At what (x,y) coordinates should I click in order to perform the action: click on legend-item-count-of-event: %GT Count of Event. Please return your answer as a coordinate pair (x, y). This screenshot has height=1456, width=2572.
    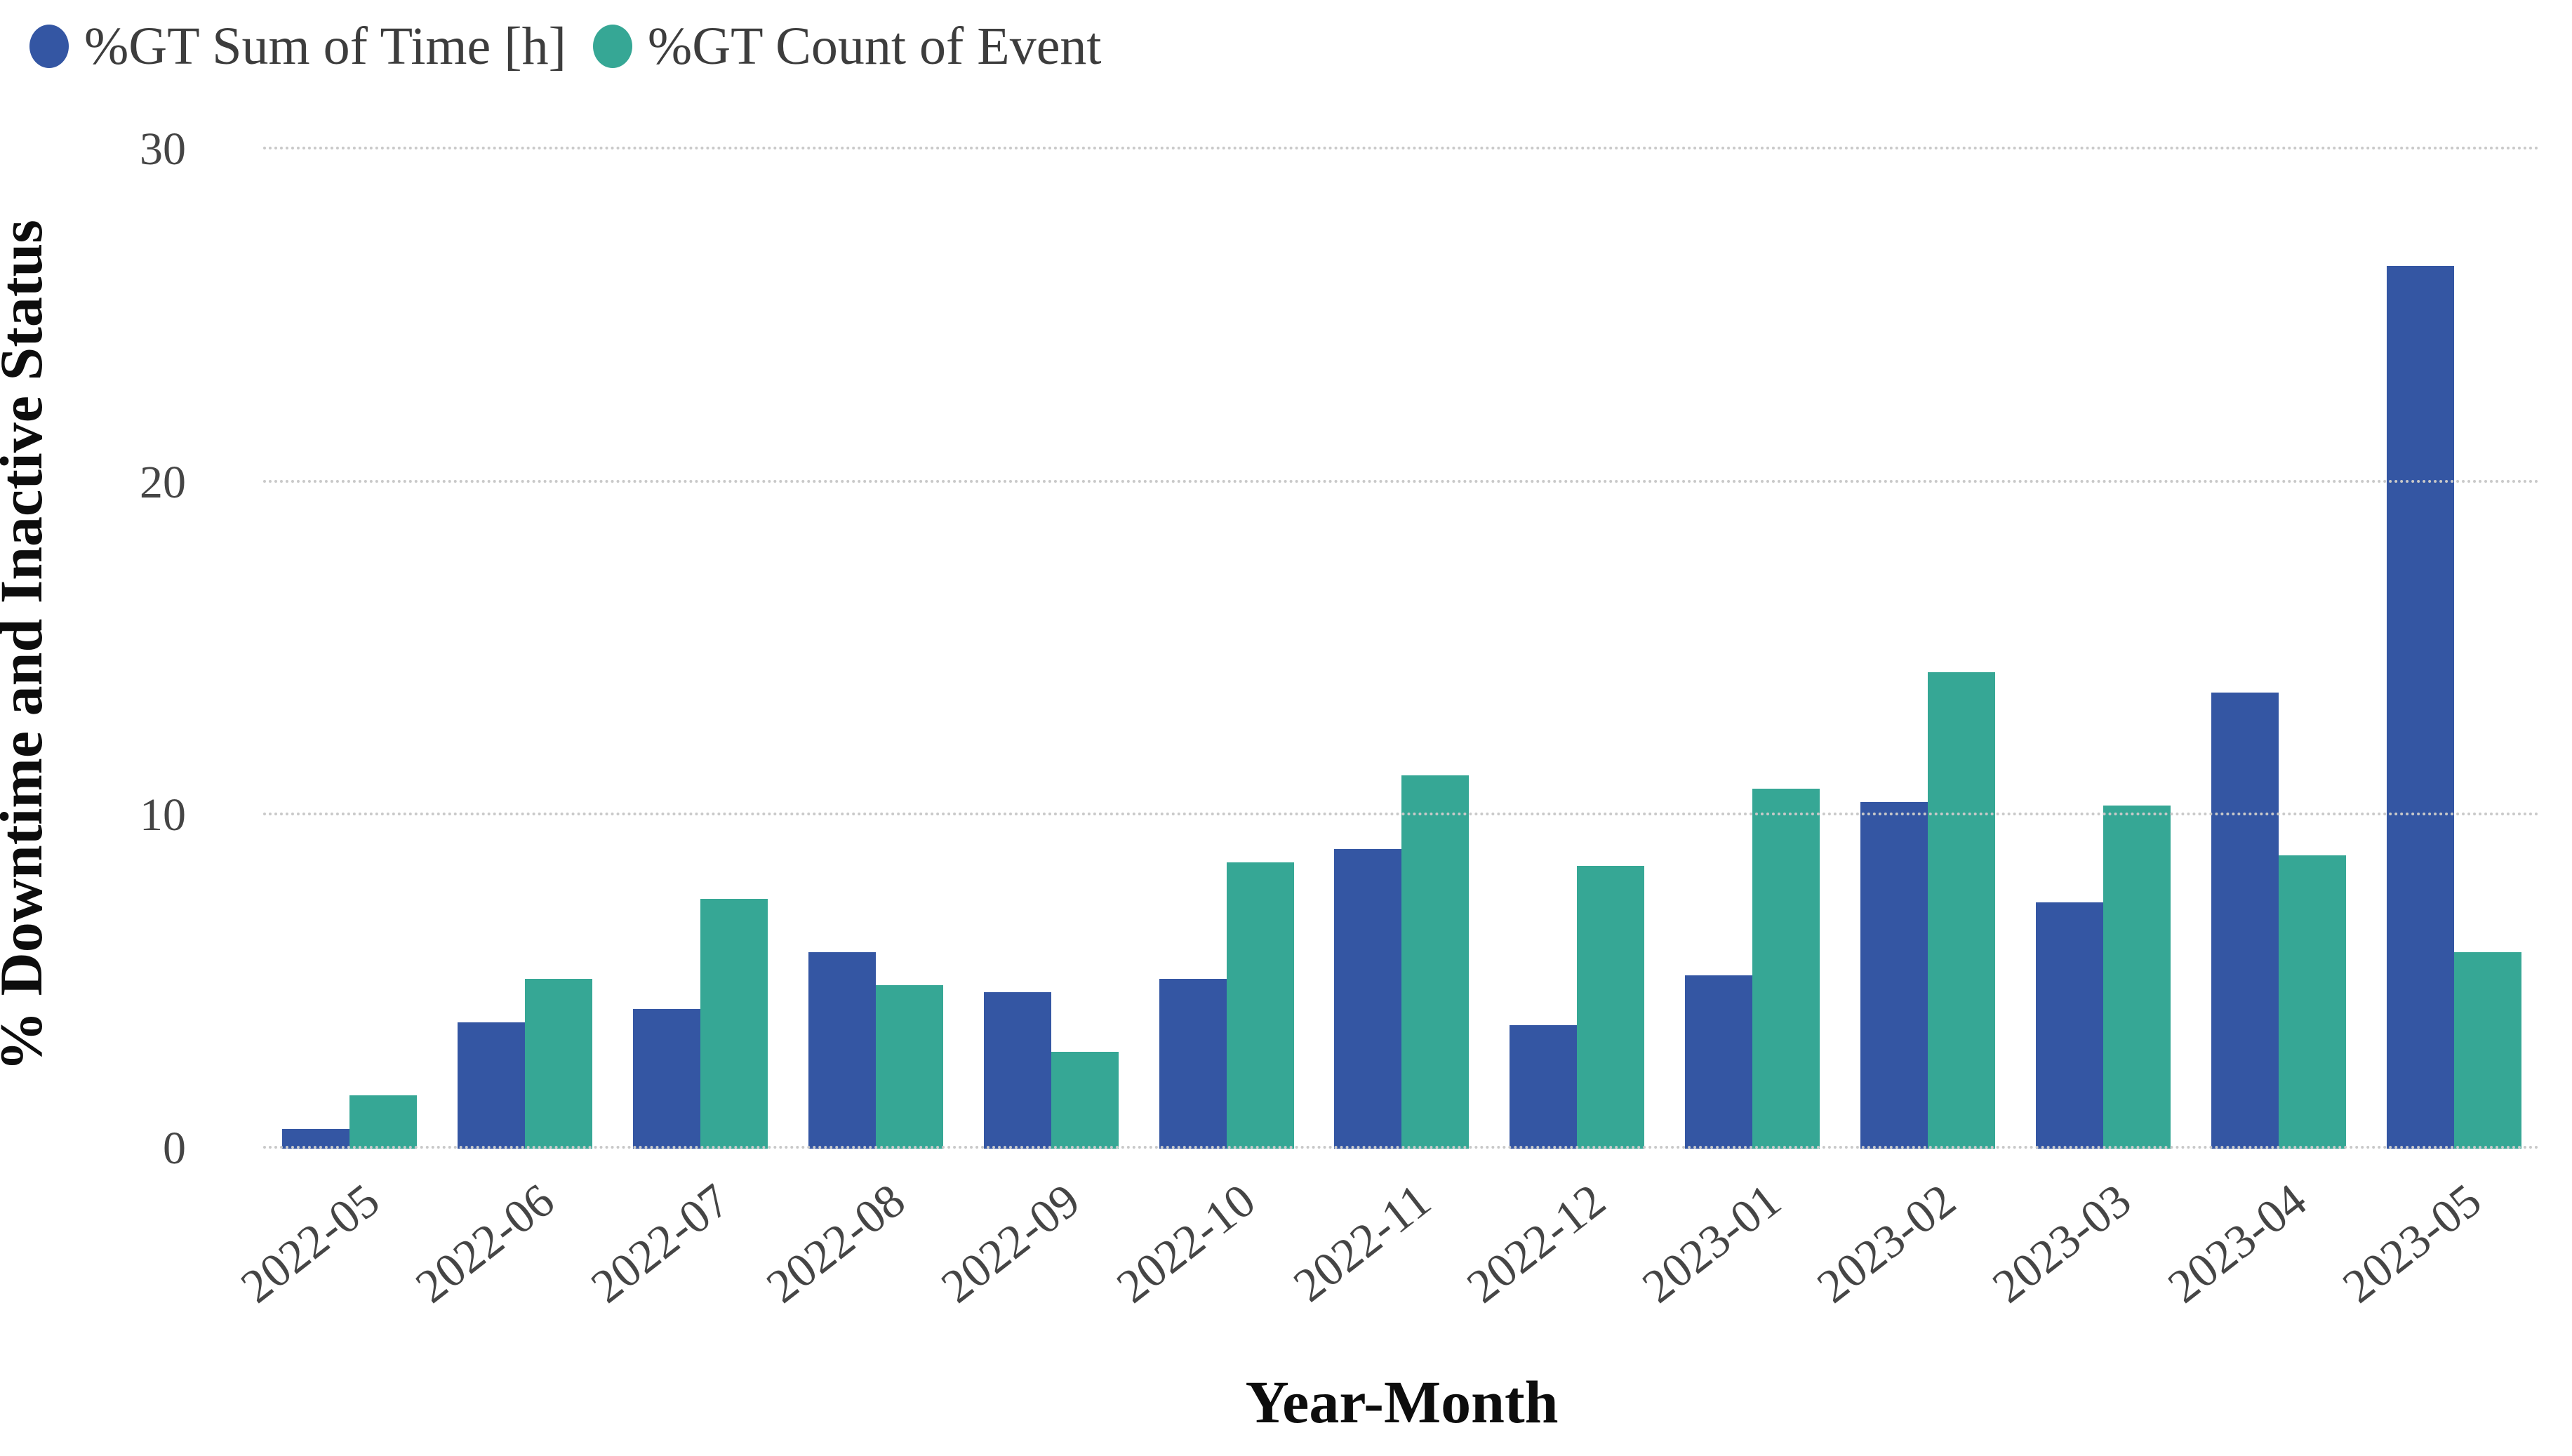
    Looking at the image, I should click on (847, 46).